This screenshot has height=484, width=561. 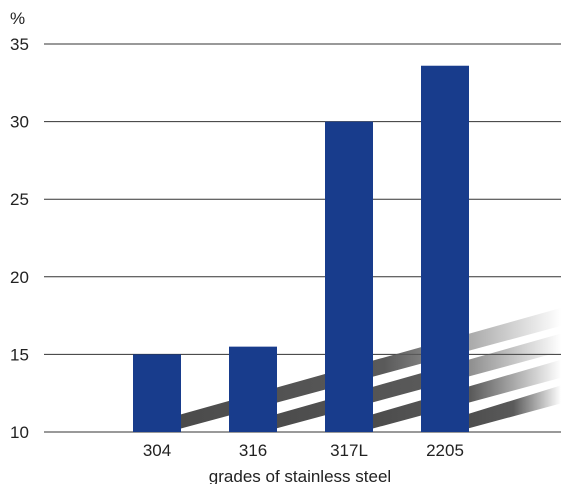 What do you see at coordinates (19, 277) in the screenshot?
I see `y-tick-label: 20` at bounding box center [19, 277].